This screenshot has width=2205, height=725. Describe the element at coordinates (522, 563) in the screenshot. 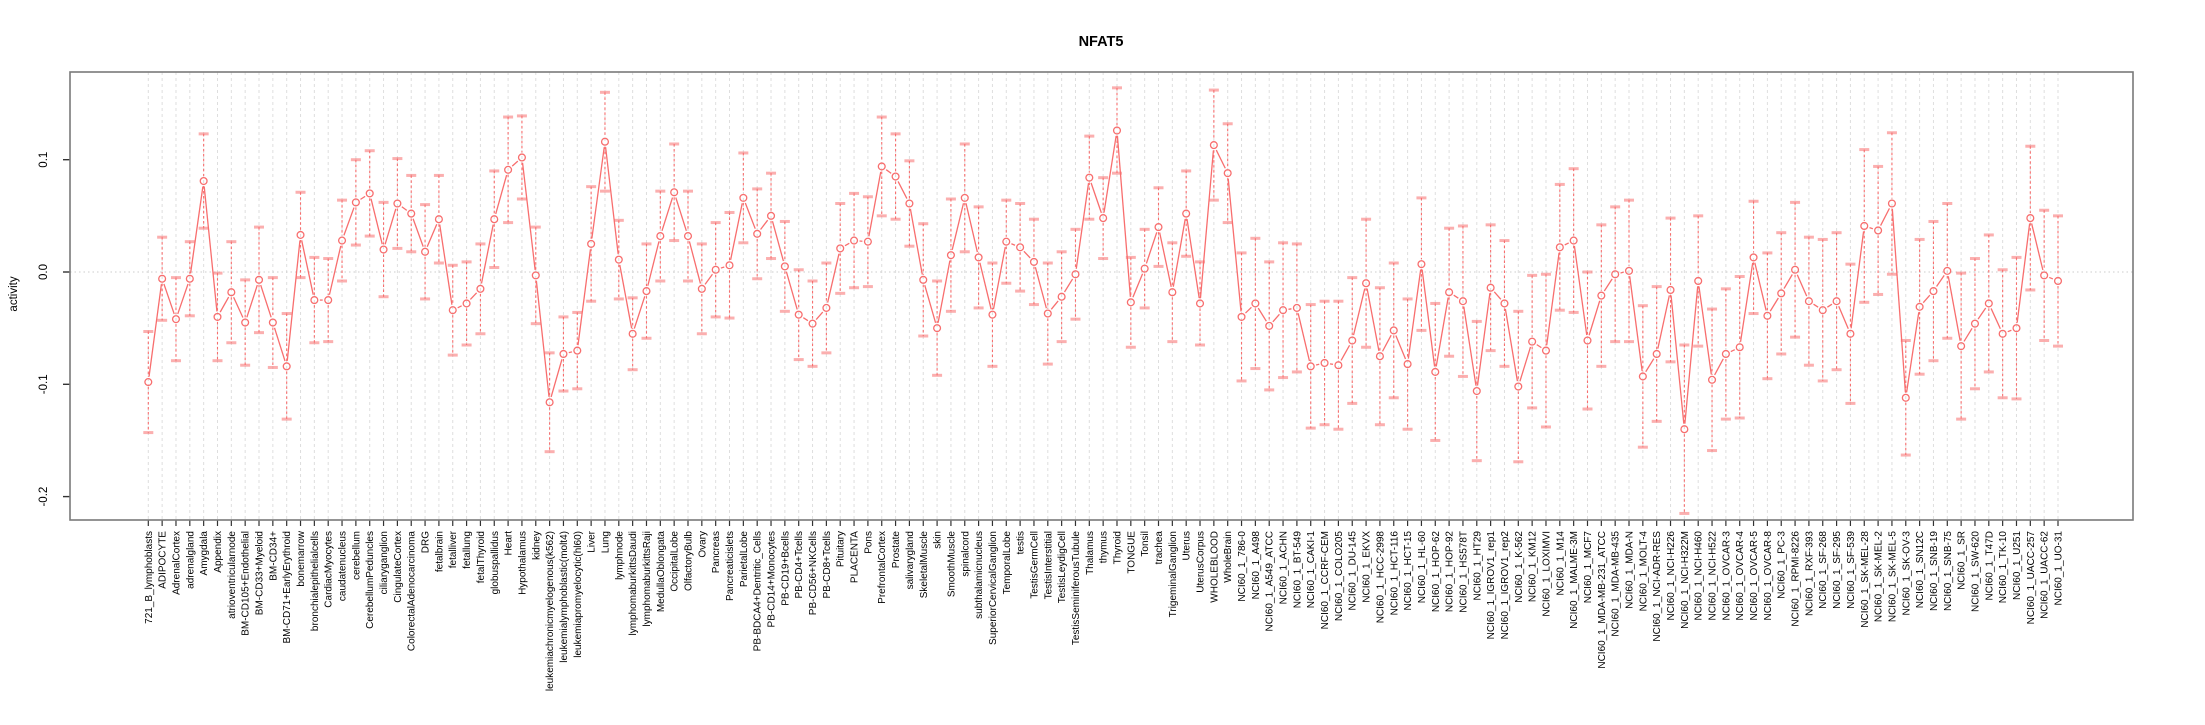

I see `x-category-label: Hypothalamus` at that location.